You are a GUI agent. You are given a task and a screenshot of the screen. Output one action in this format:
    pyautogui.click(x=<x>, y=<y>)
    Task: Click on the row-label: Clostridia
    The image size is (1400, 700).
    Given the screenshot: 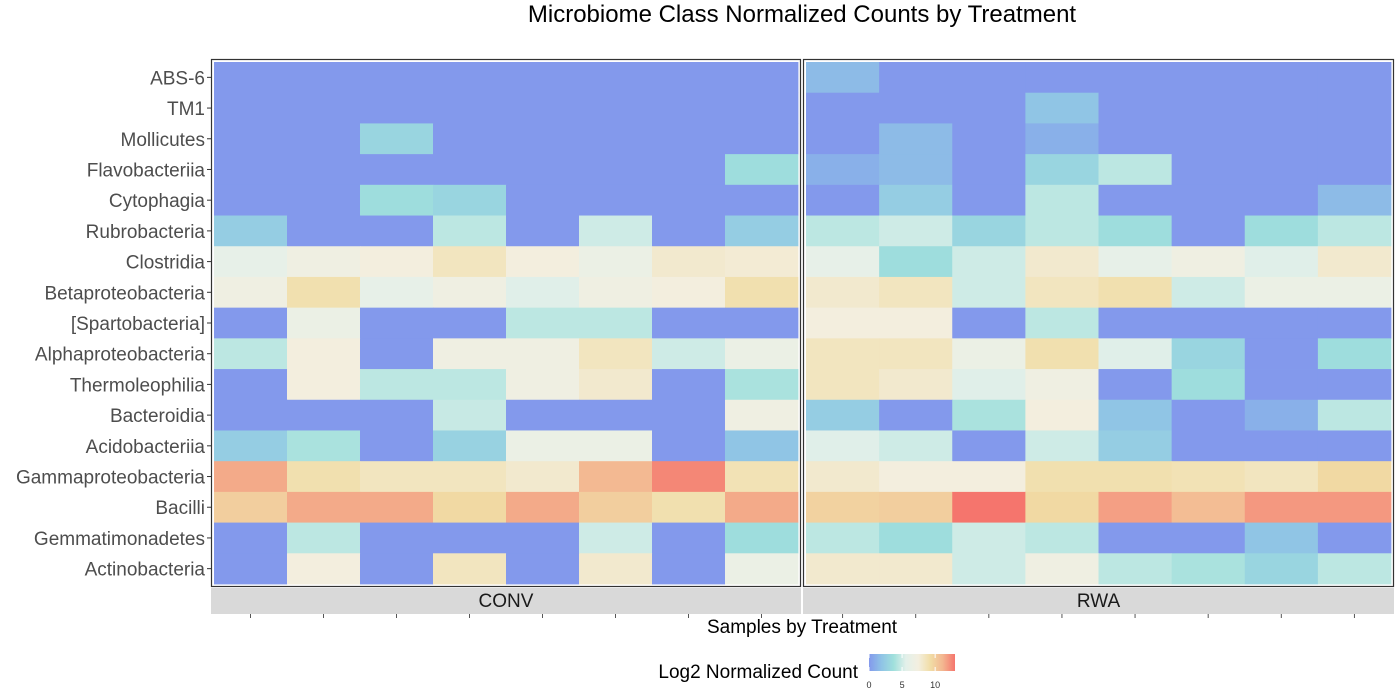 What is the action you would take?
    pyautogui.click(x=166, y=263)
    